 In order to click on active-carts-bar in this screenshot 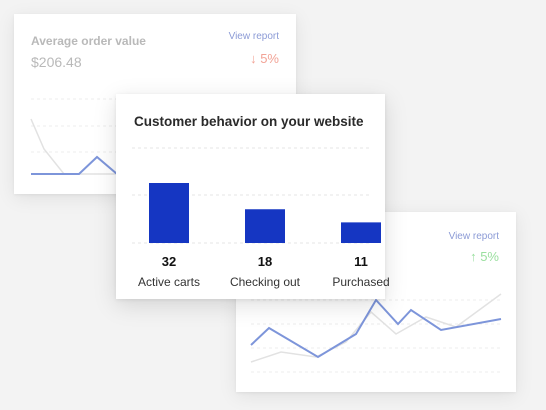, I will do `click(169, 213)`.